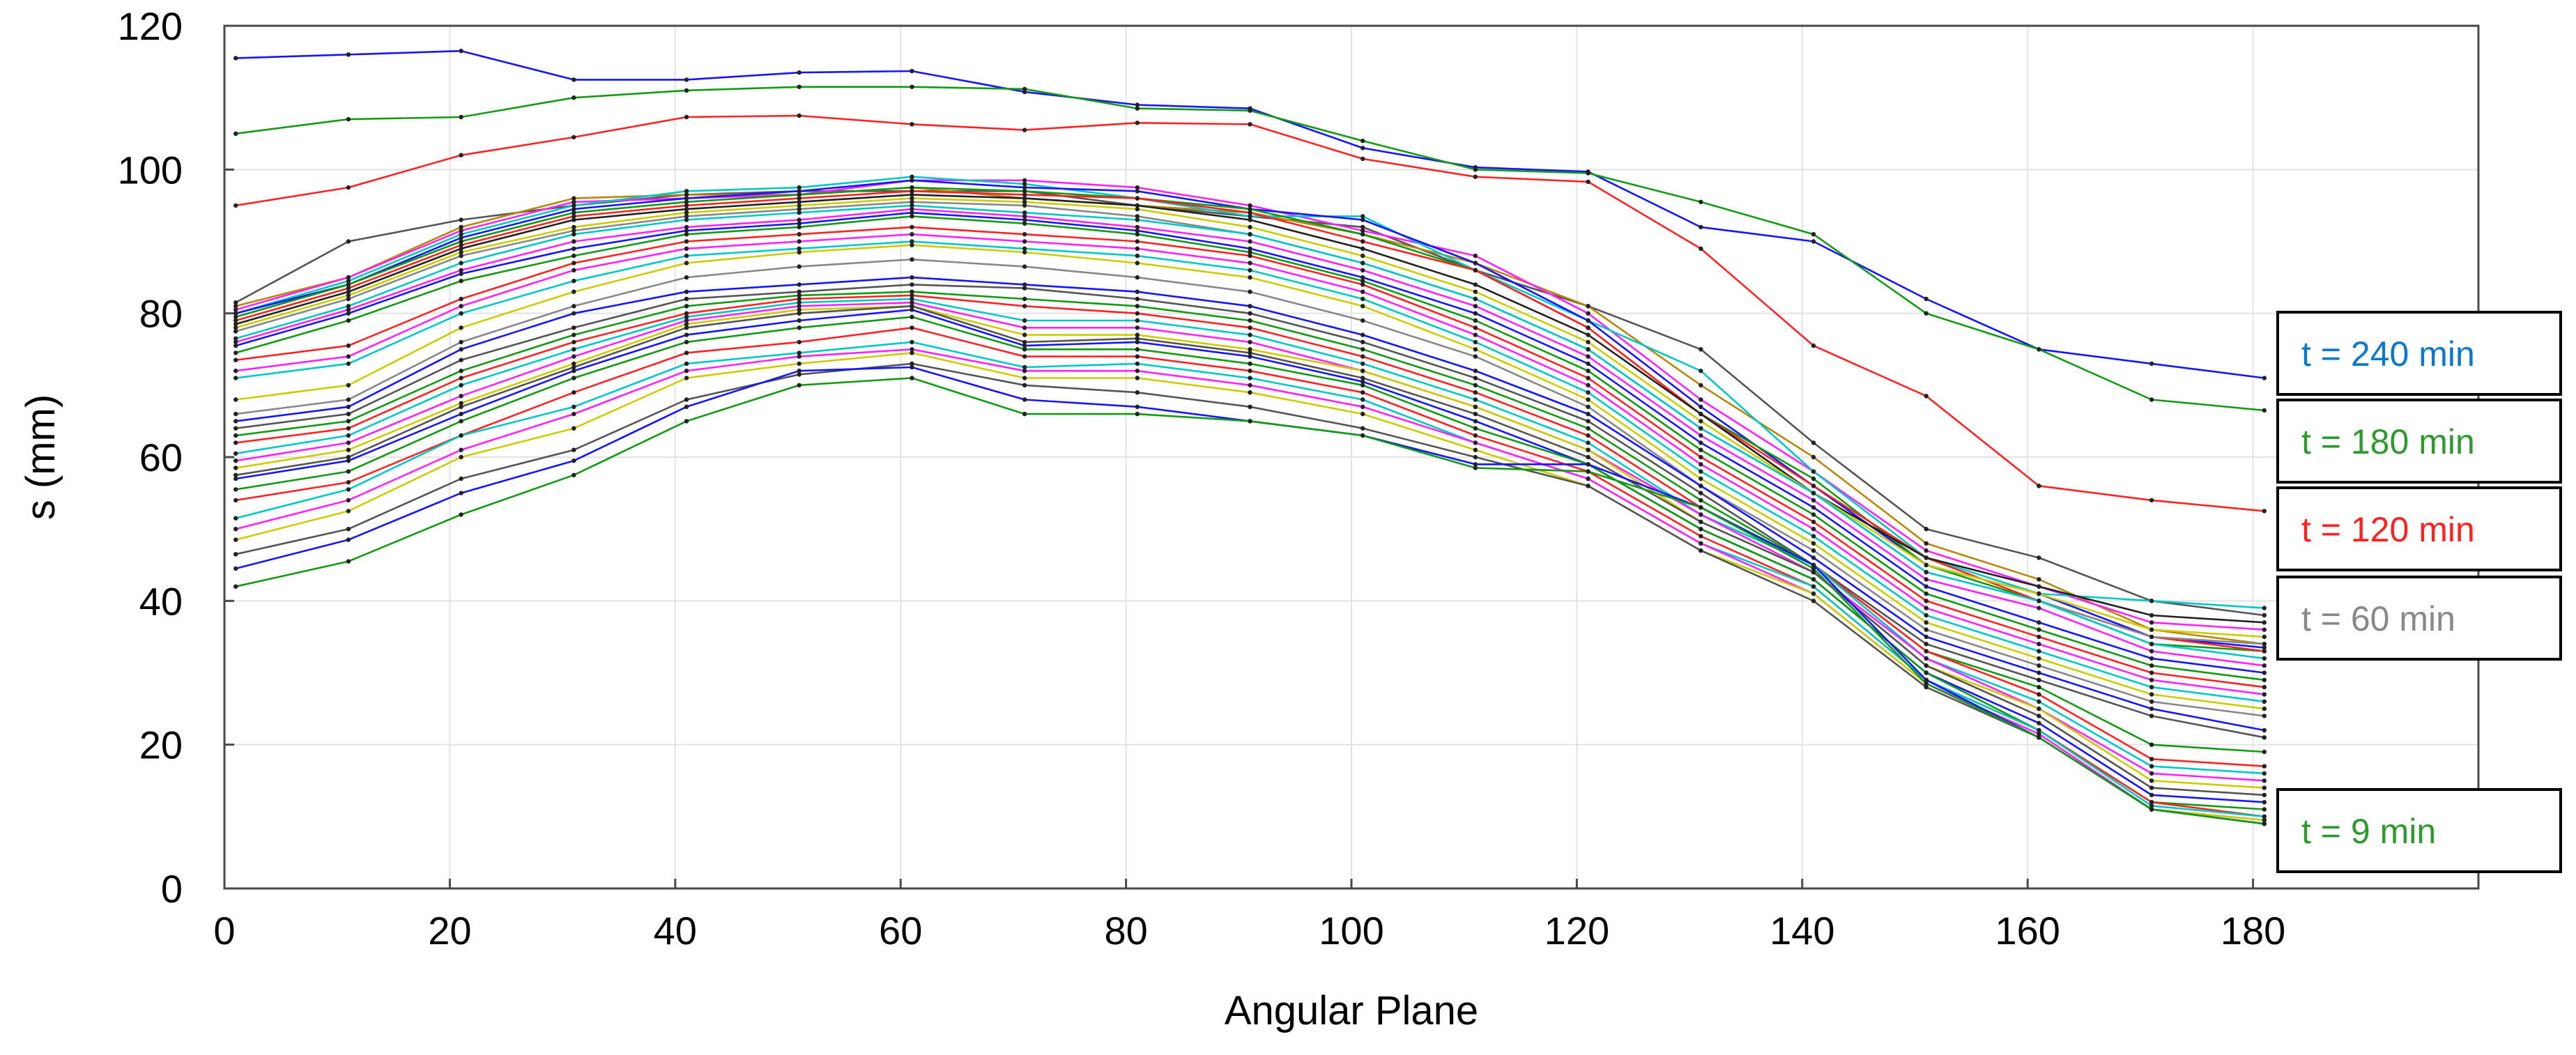  Describe the element at coordinates (161, 314) in the screenshot. I see `y-tick-label: 80` at that location.